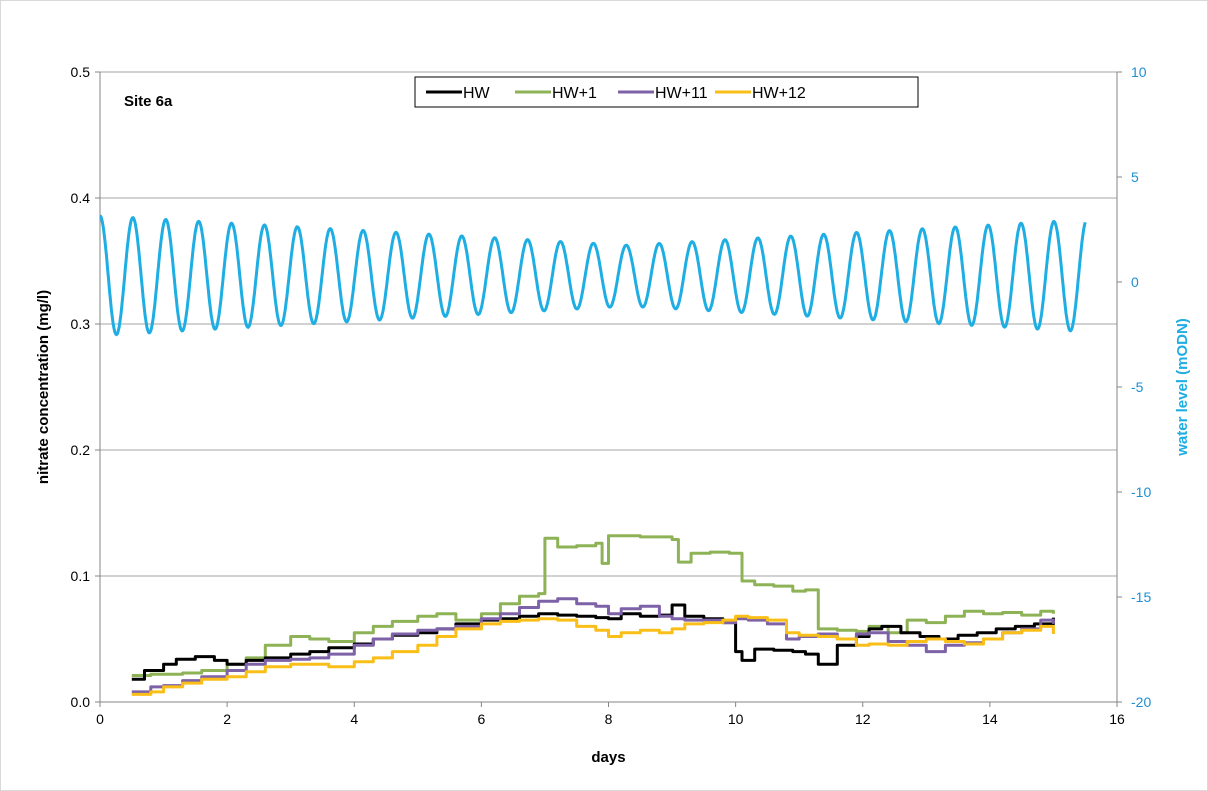 The height and width of the screenshot is (791, 1208). Describe the element at coordinates (481, 719) in the screenshot. I see `x-tick-label: 6` at that location.